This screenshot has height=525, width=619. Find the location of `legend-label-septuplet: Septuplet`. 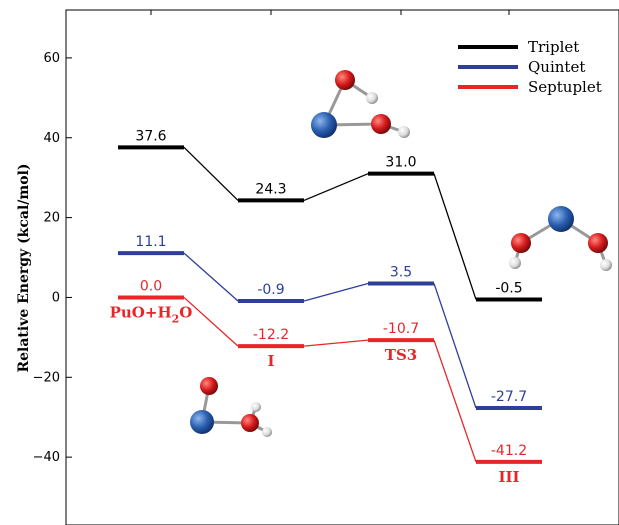

legend-label-septuplet: Septuplet is located at coordinates (565, 87).